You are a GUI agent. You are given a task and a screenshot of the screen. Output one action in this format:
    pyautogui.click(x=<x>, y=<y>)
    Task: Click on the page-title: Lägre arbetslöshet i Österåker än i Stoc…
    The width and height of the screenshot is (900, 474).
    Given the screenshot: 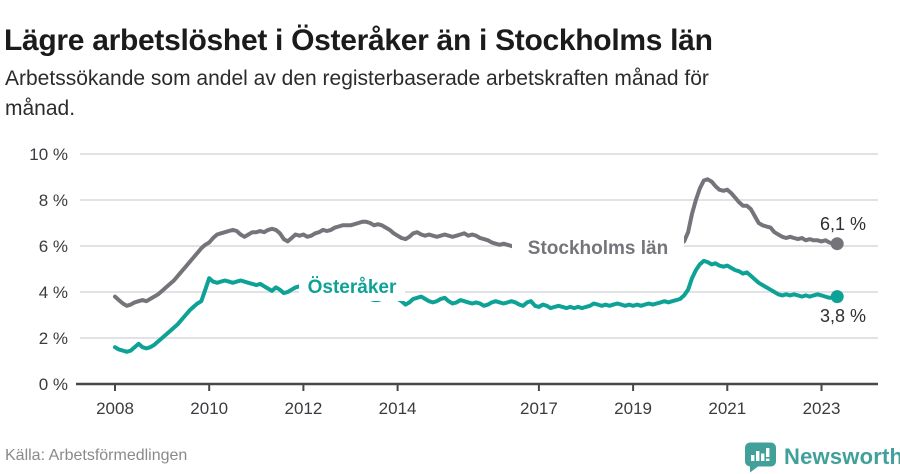 What is the action you would take?
    pyautogui.click(x=358, y=41)
    